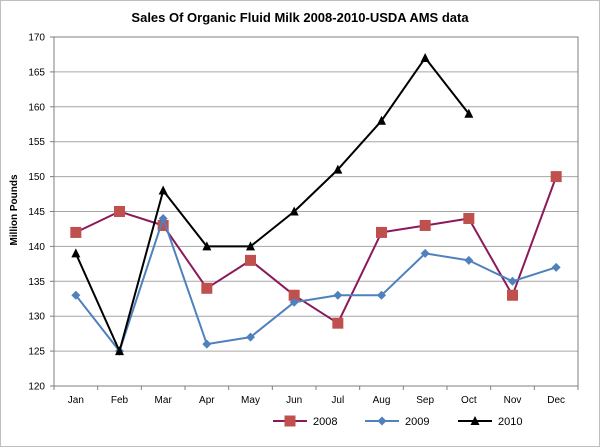 This screenshot has height=447, width=600. I want to click on legend-item-2009: 2009, so click(397, 422).